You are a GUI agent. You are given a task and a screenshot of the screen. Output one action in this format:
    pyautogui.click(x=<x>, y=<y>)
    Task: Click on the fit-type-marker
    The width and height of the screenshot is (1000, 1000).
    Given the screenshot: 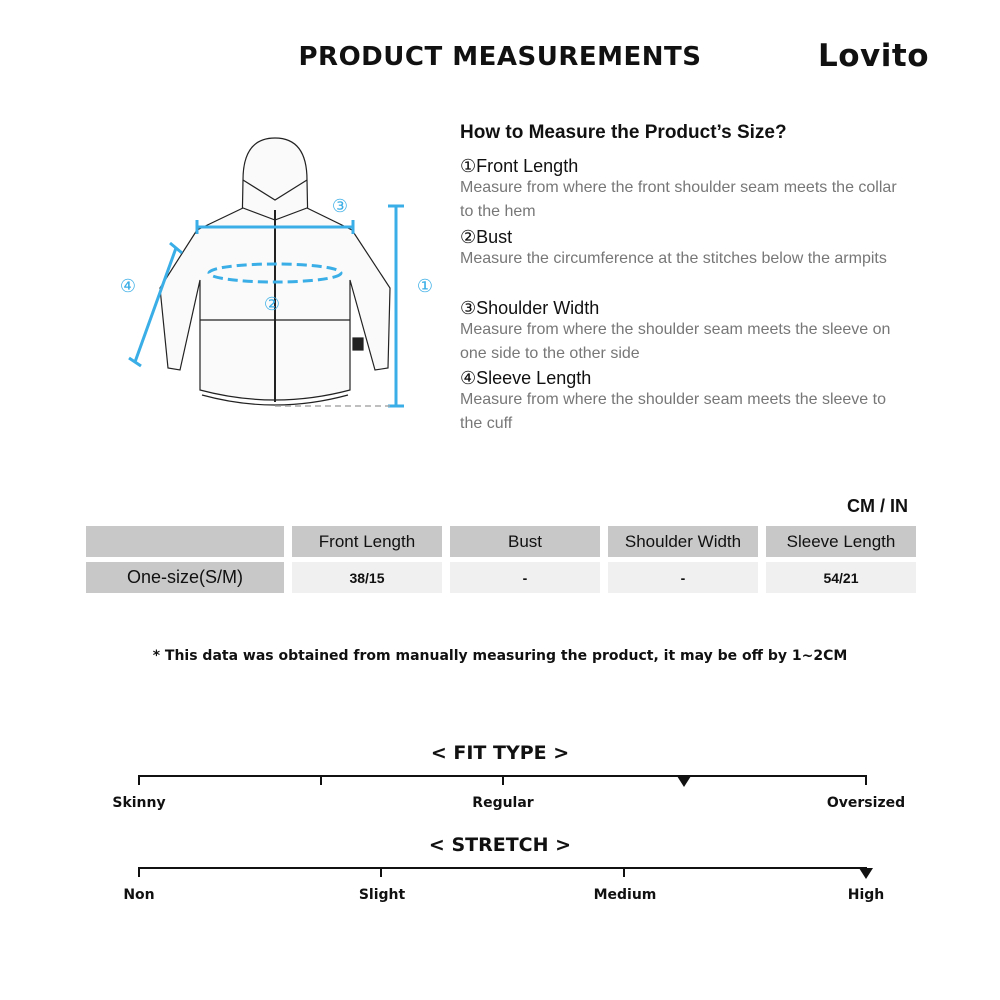 What is the action you would take?
    pyautogui.click(x=684, y=781)
    